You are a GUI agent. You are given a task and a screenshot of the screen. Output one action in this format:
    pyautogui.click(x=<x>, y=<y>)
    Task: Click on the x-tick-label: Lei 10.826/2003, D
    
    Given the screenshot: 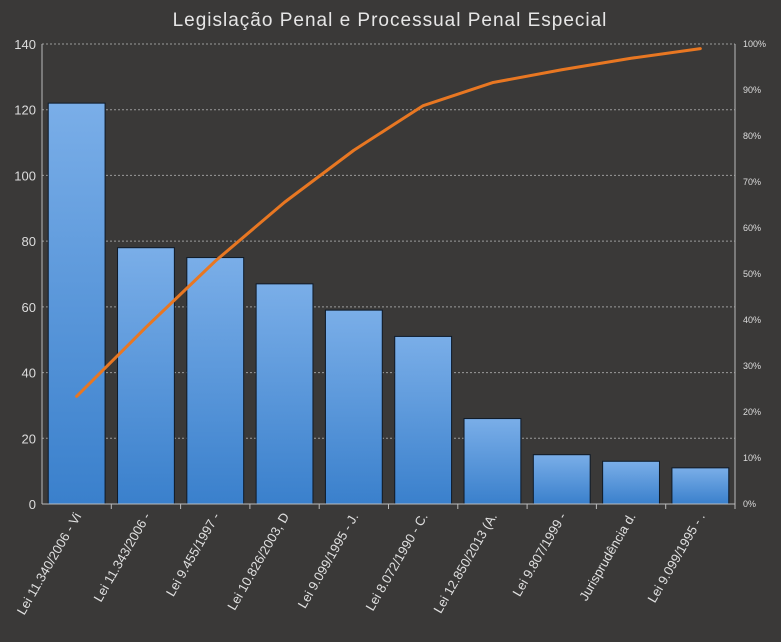 What is the action you would take?
    pyautogui.click(x=258, y=561)
    